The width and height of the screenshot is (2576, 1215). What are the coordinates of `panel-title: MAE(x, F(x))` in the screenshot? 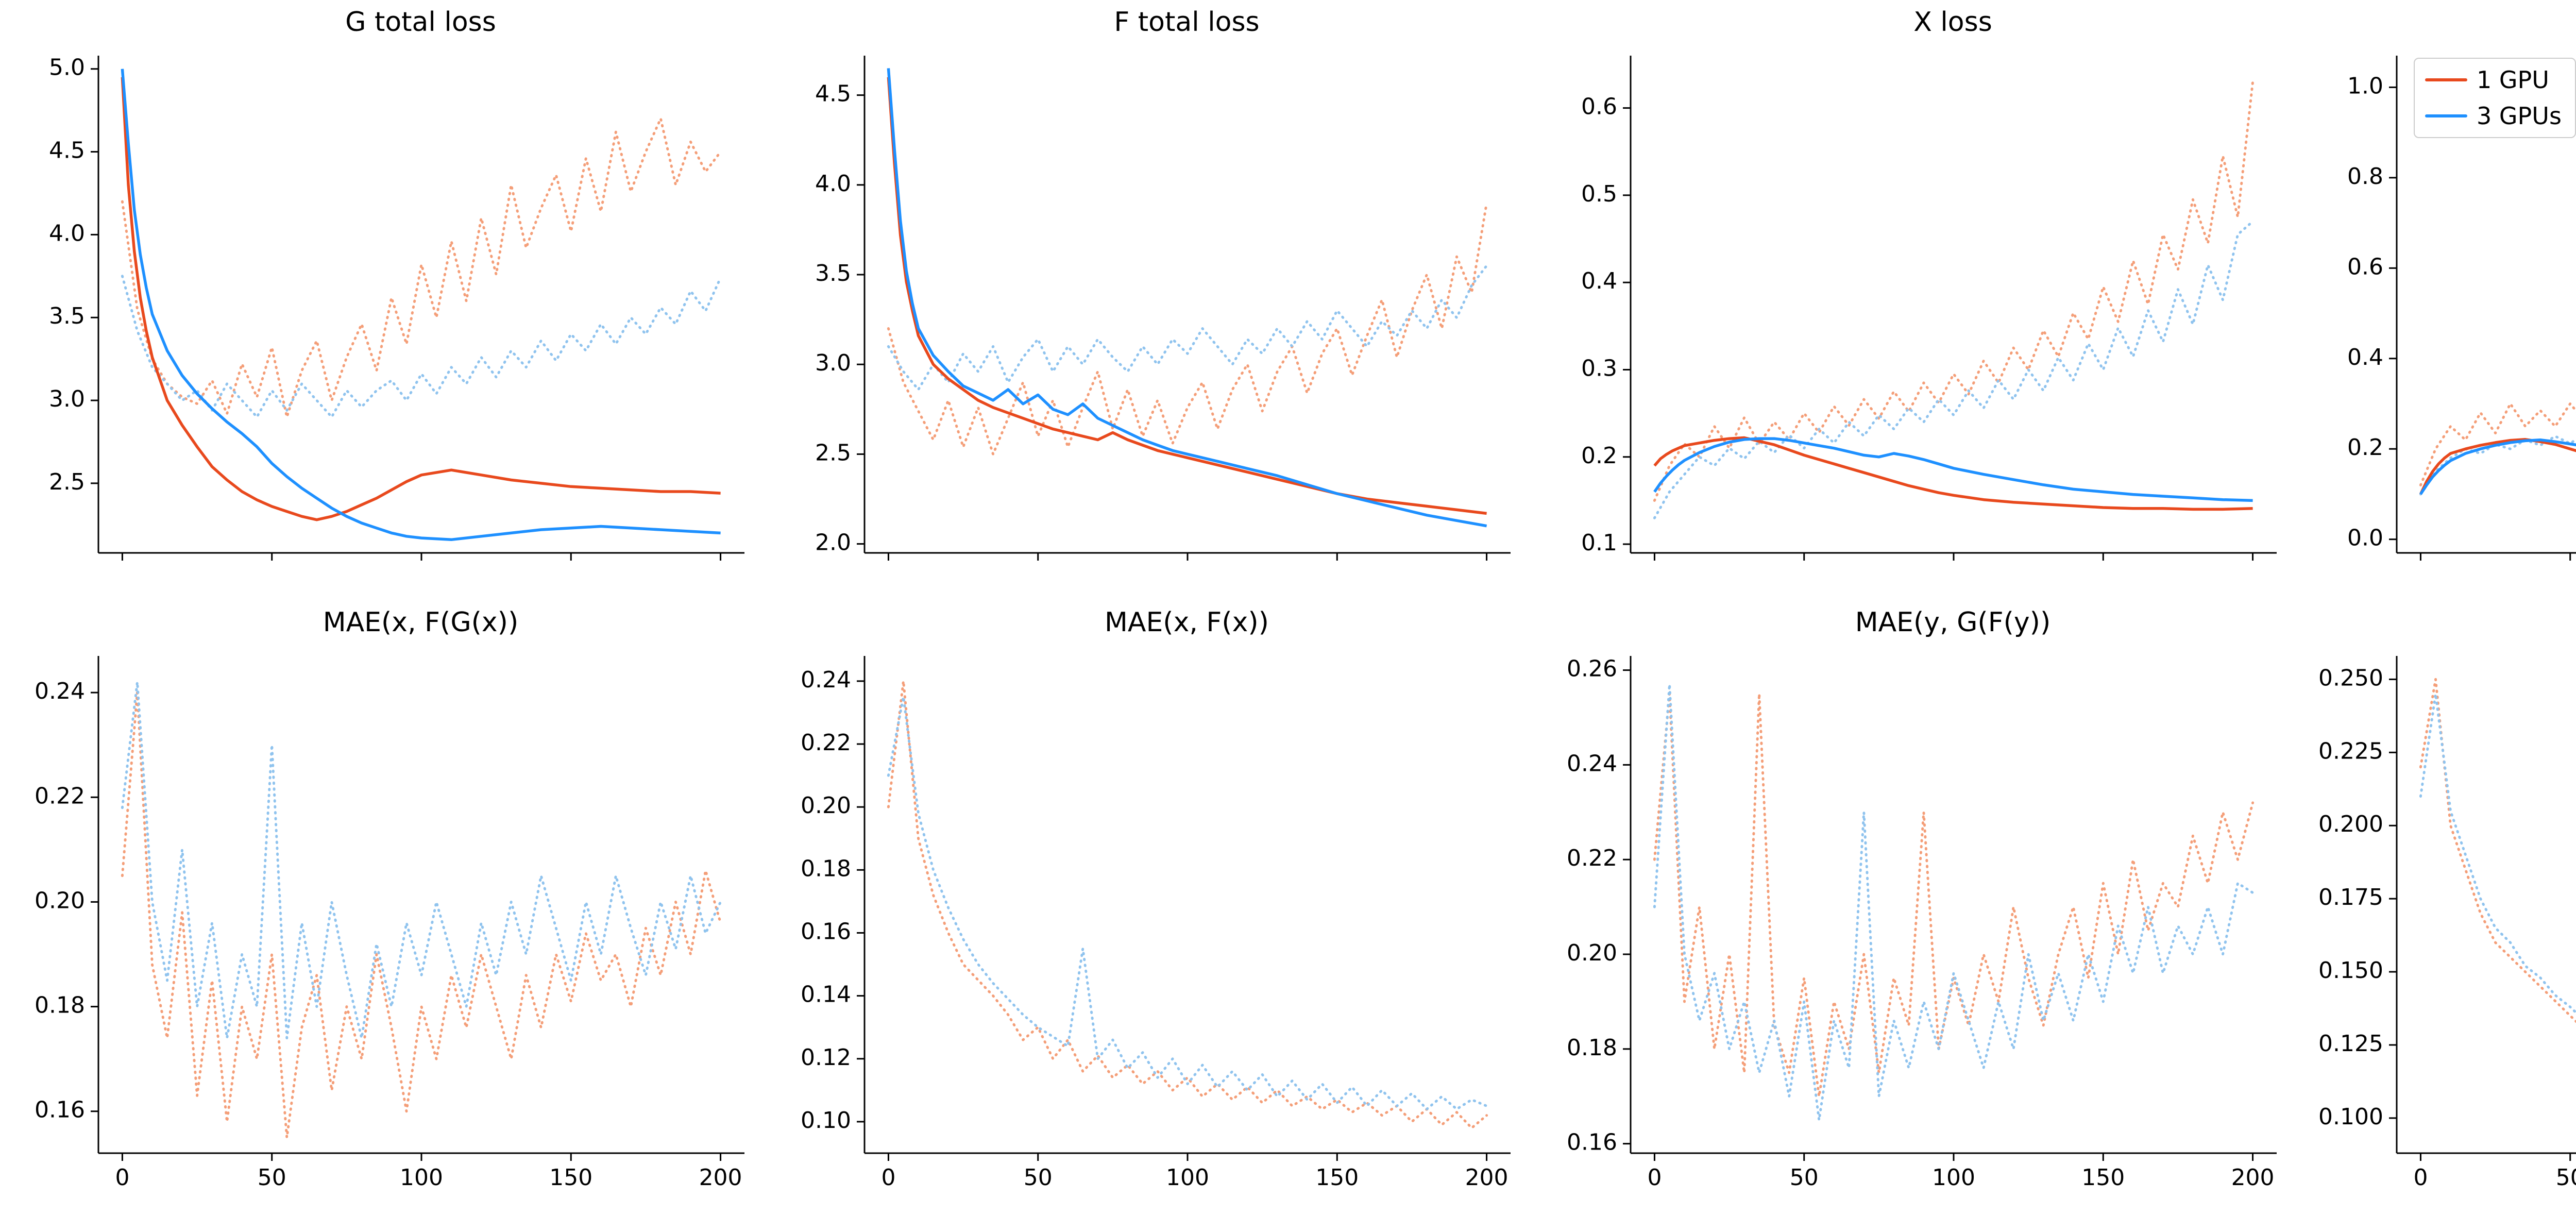 It's located at (1187, 622).